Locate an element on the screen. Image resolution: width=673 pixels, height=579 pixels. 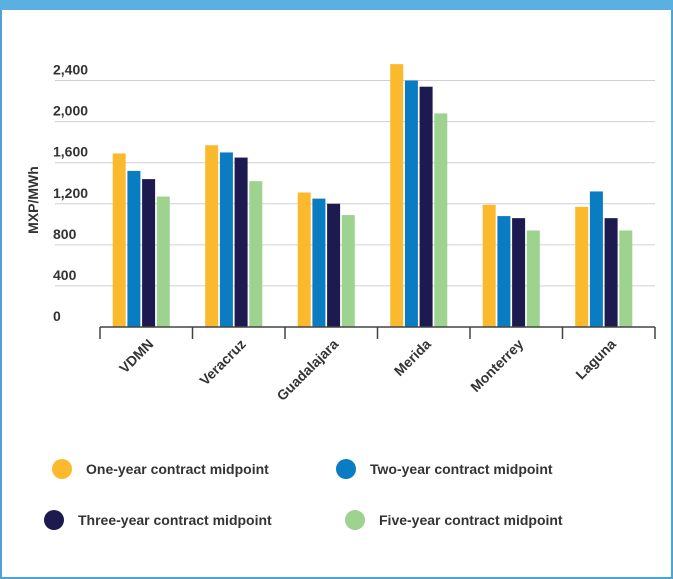
legend-label-one-year: One-year contract midpoint is located at coordinates (177, 469).